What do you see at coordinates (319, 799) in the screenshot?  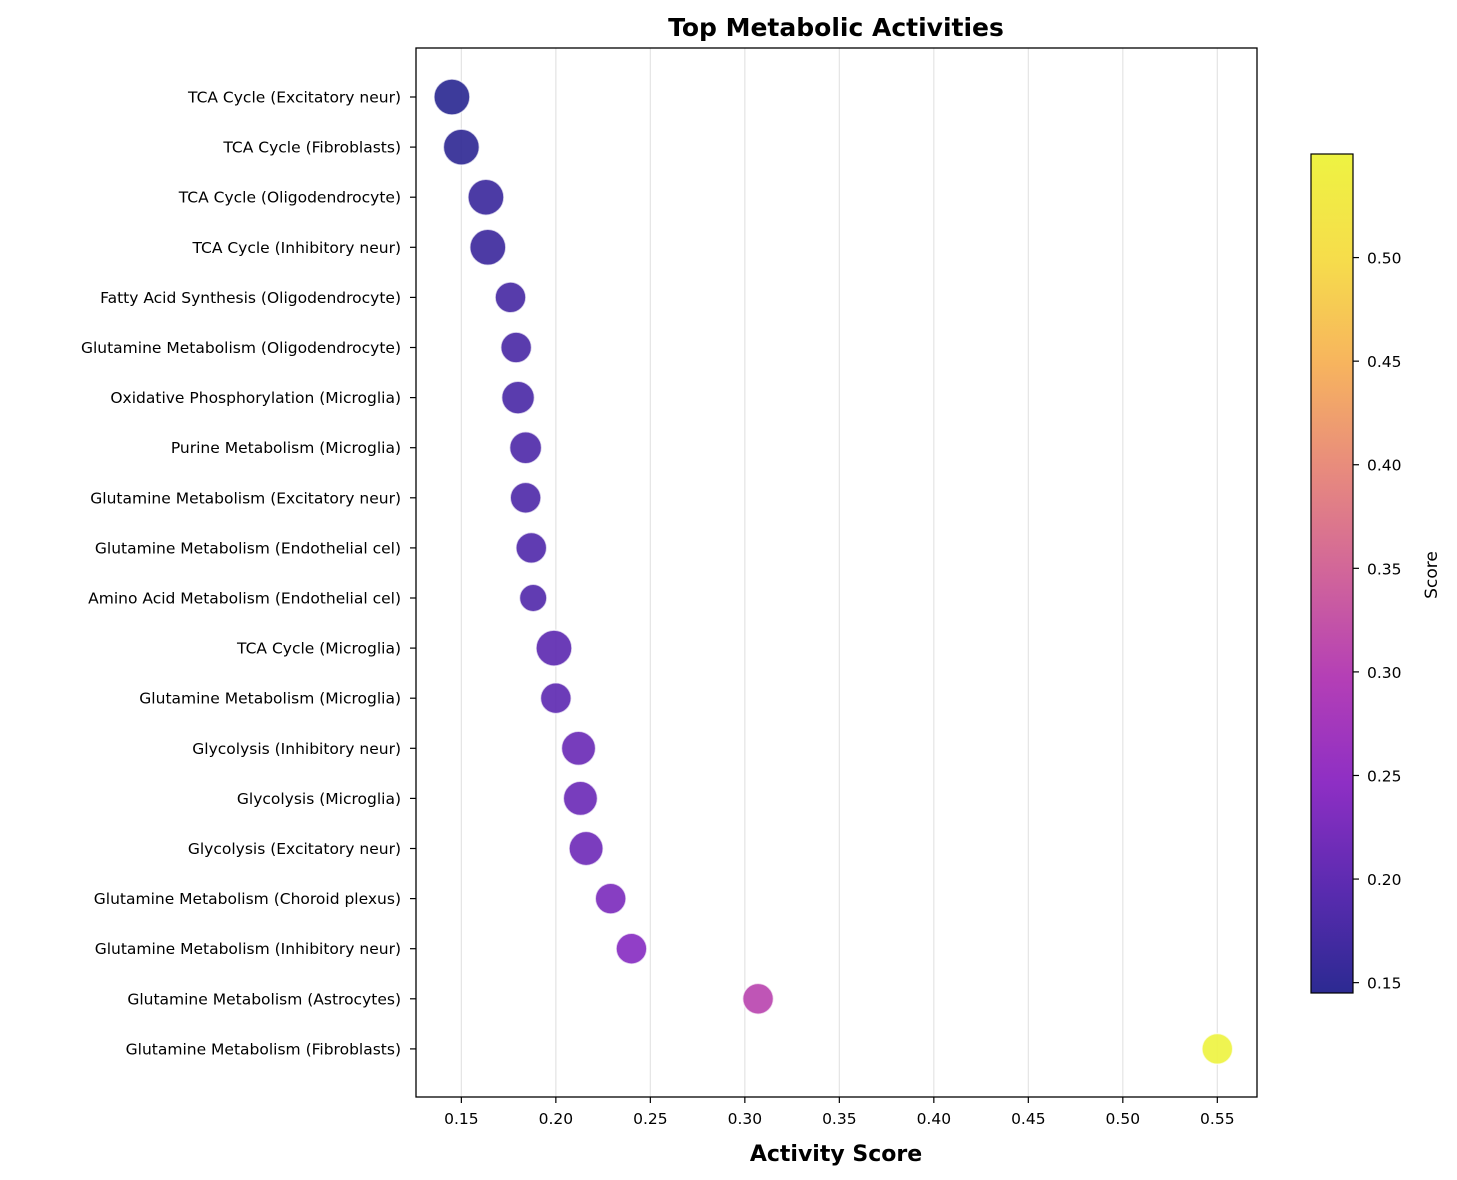 I see `y-category-label: Glycolysis (Microglia)` at bounding box center [319, 799].